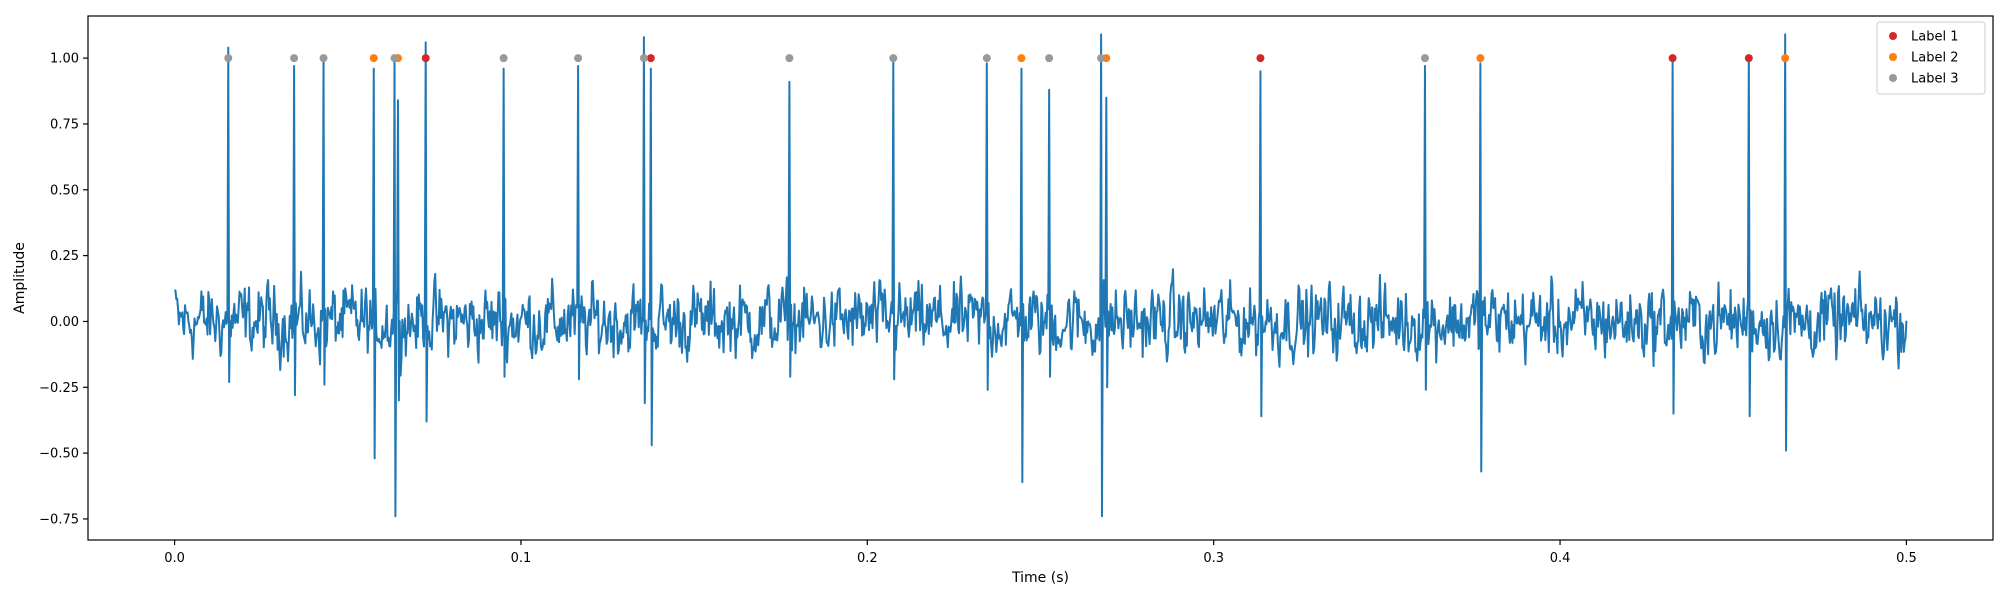 The image size is (2000, 600). Describe the element at coordinates (64, 190) in the screenshot. I see `y-tick-label: 0.50` at that location.